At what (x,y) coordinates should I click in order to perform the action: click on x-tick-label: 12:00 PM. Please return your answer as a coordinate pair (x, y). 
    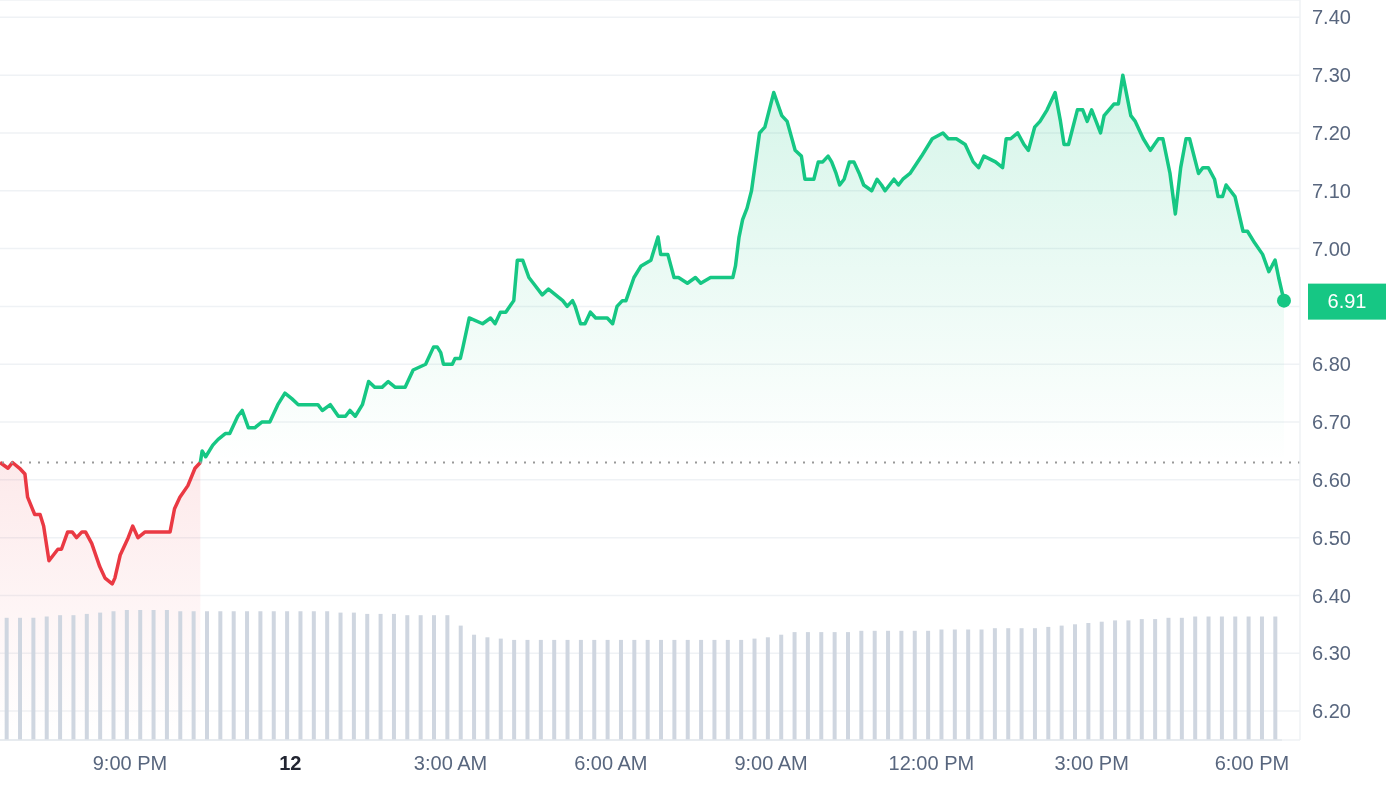
    Looking at the image, I should click on (931, 763).